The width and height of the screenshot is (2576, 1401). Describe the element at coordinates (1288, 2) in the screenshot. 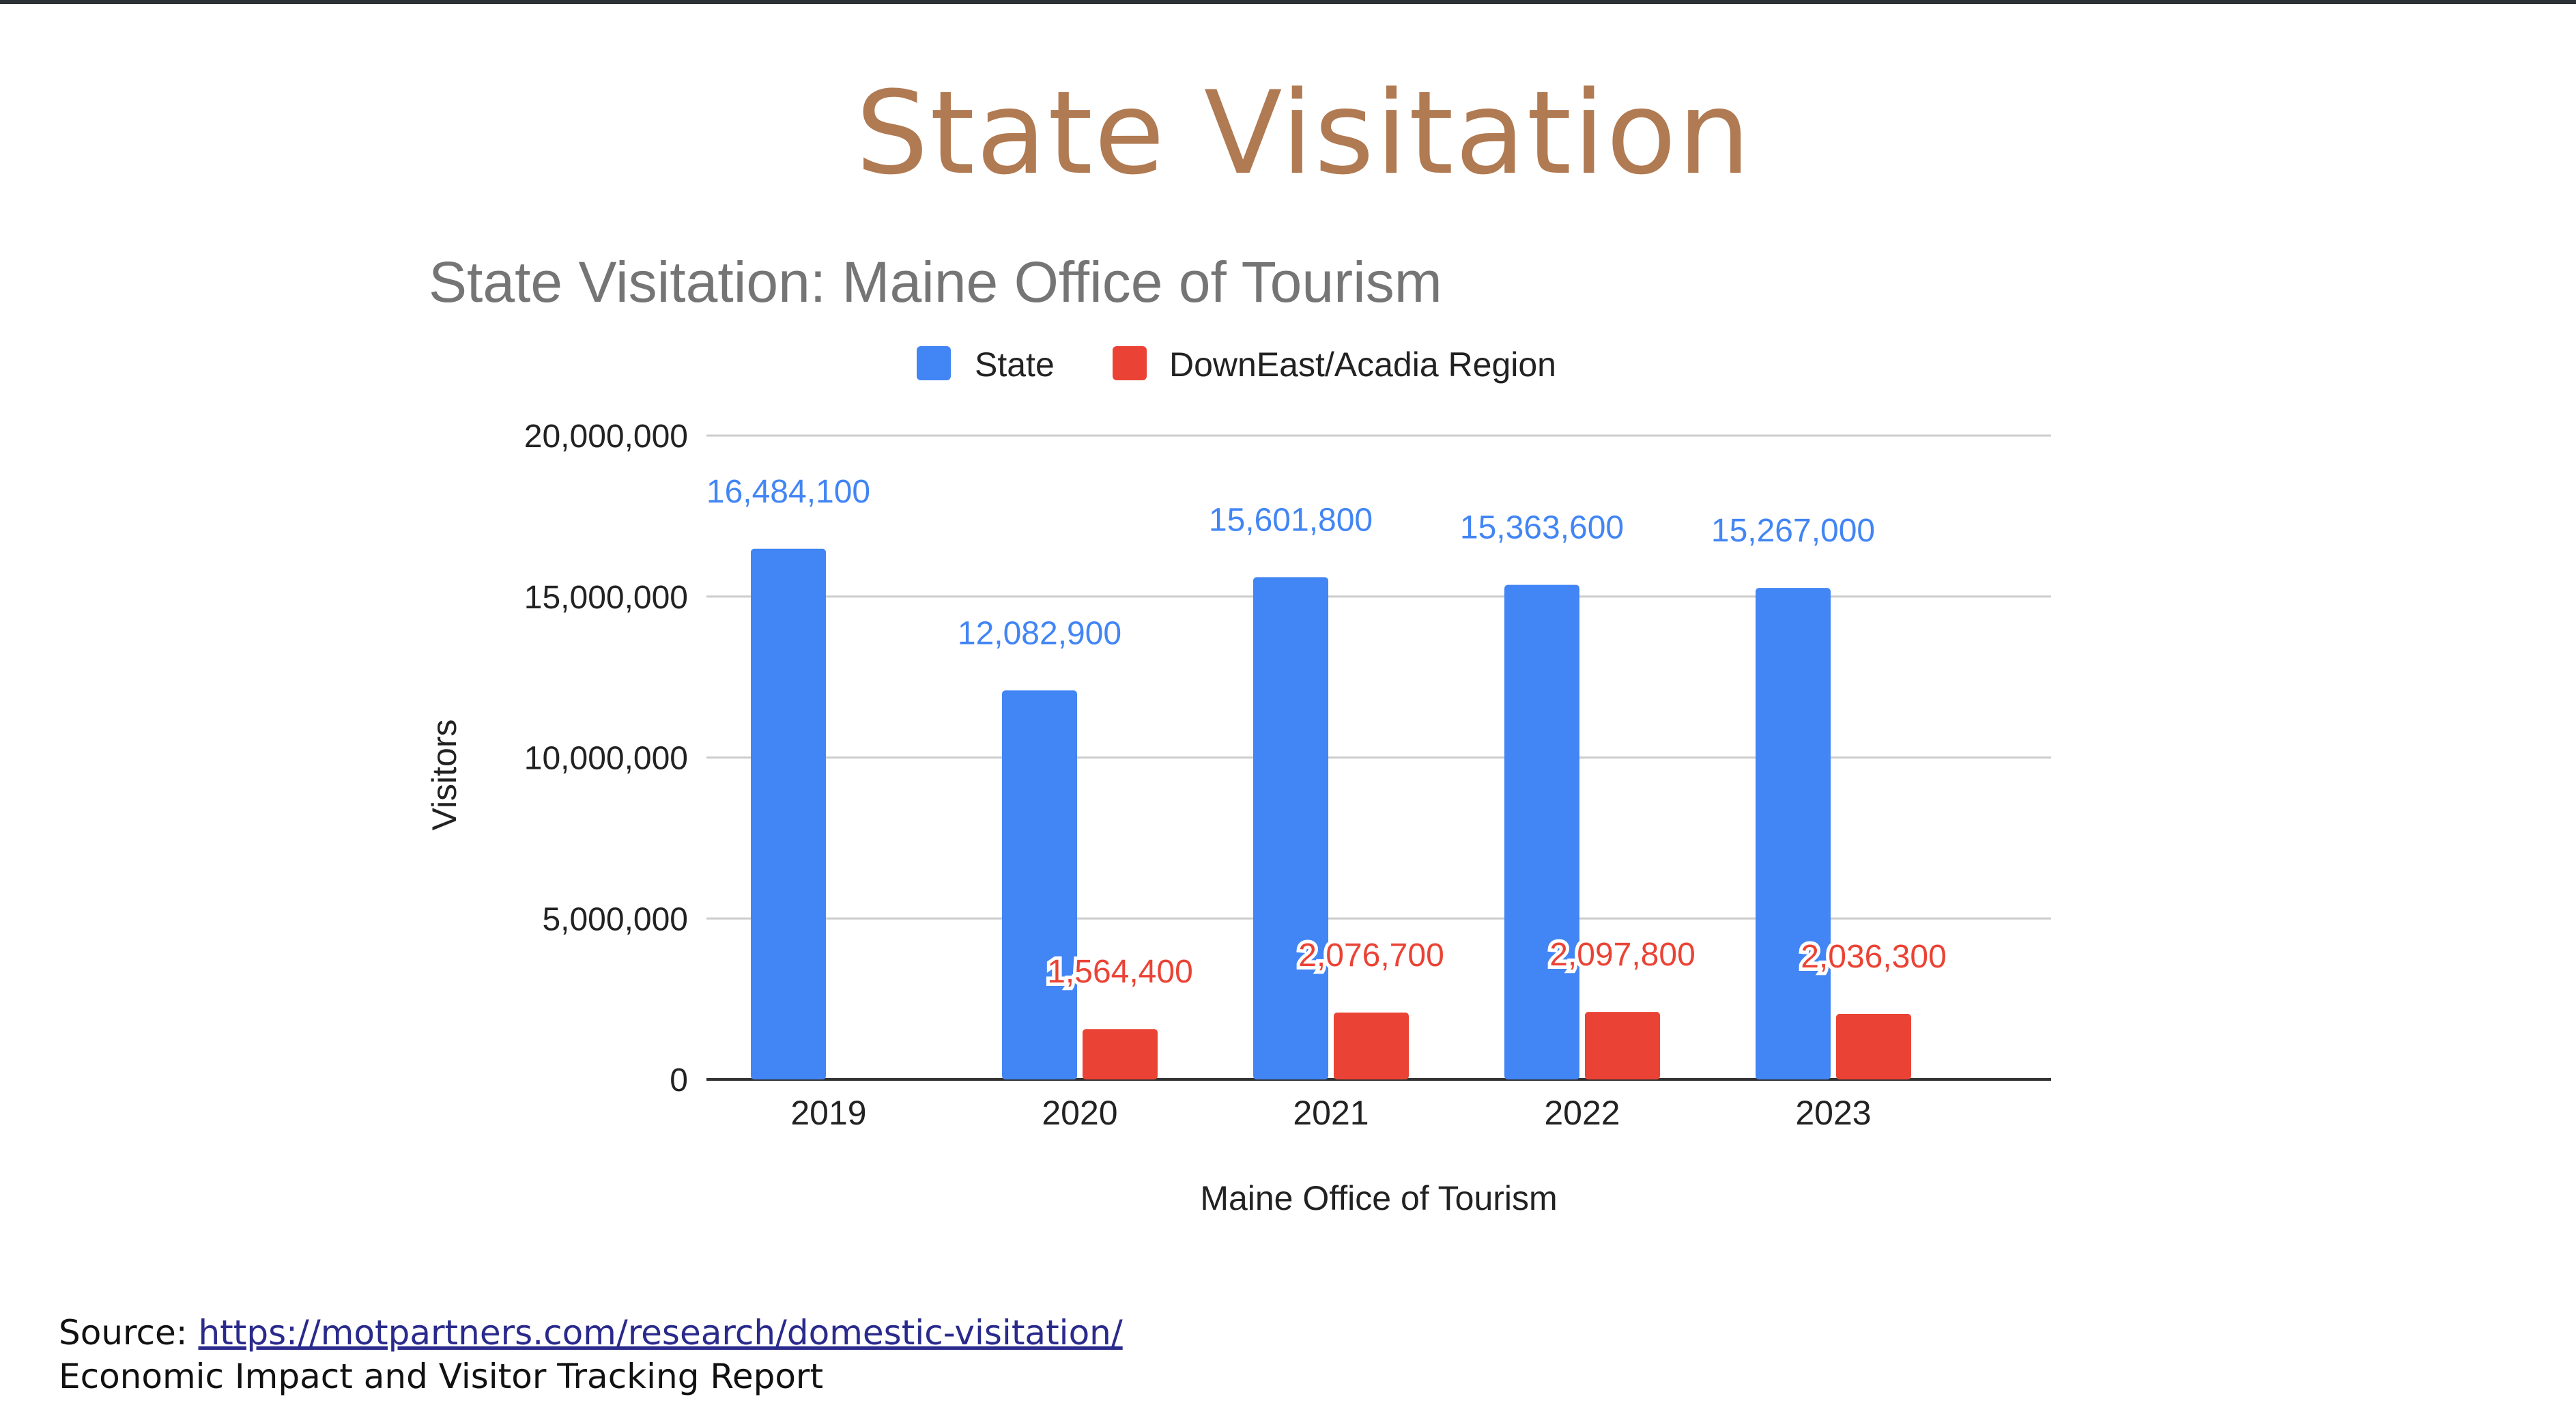

I see `slide-top-border` at that location.